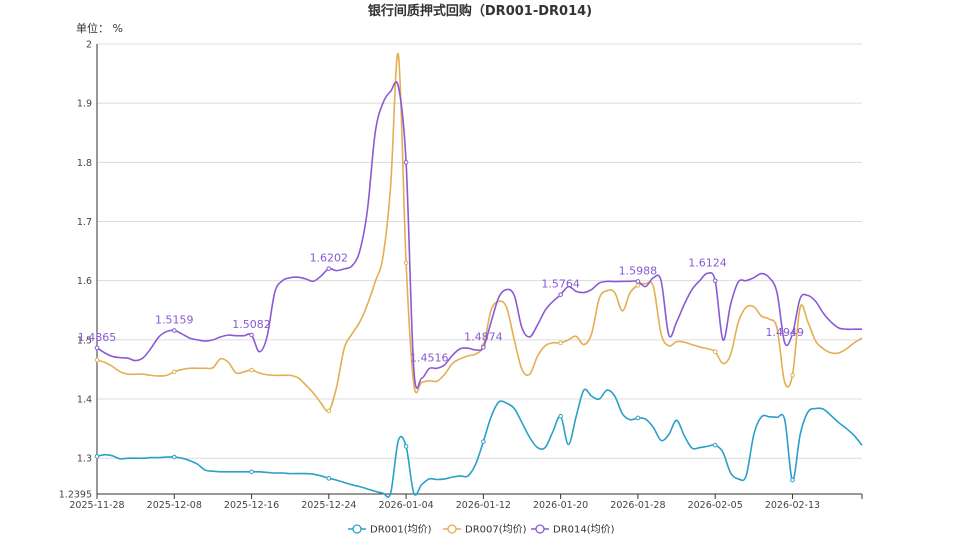 Image resolution: width=959 pixels, height=539 pixels. I want to click on y-tick-label: 1.5, so click(84, 340).